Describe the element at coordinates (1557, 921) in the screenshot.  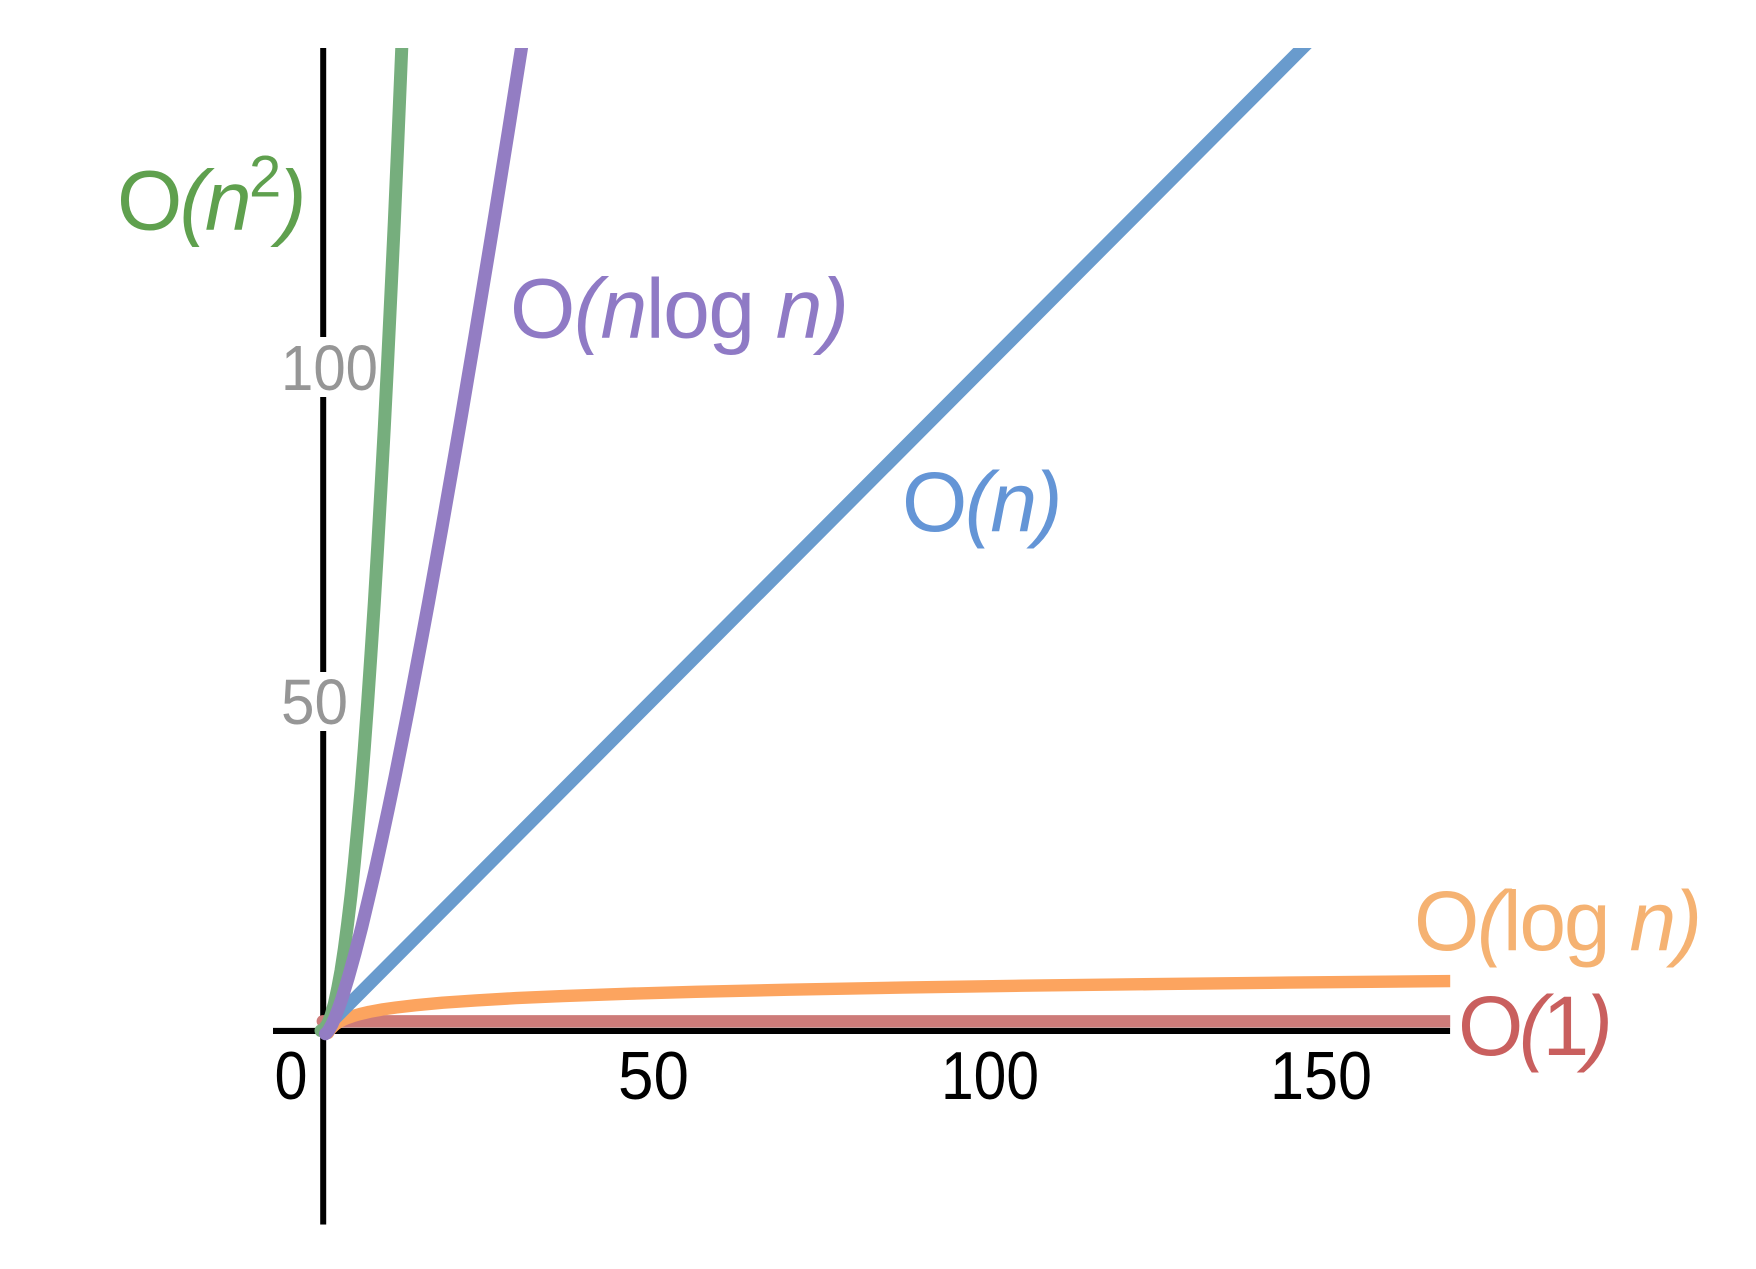
I see `svg-text: O(log n)` at that location.